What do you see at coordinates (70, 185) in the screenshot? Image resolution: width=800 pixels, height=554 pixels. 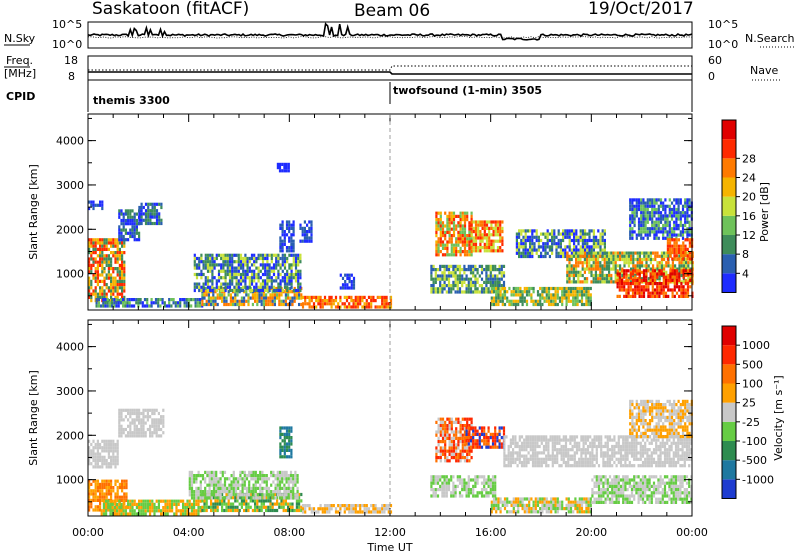 I see `power-ytick-label: 3000` at bounding box center [70, 185].